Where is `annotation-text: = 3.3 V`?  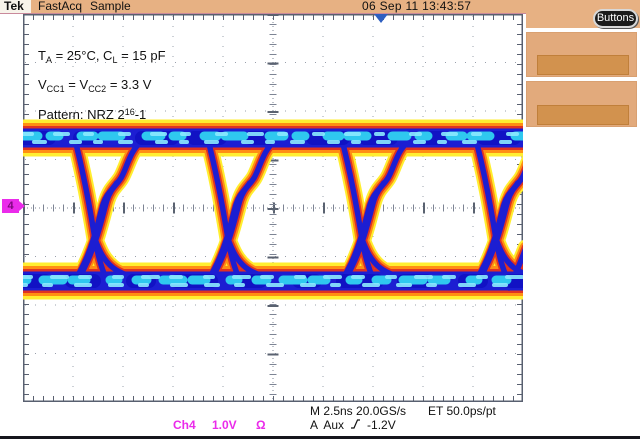
annotation-text: = 3.3 V is located at coordinates (129, 84).